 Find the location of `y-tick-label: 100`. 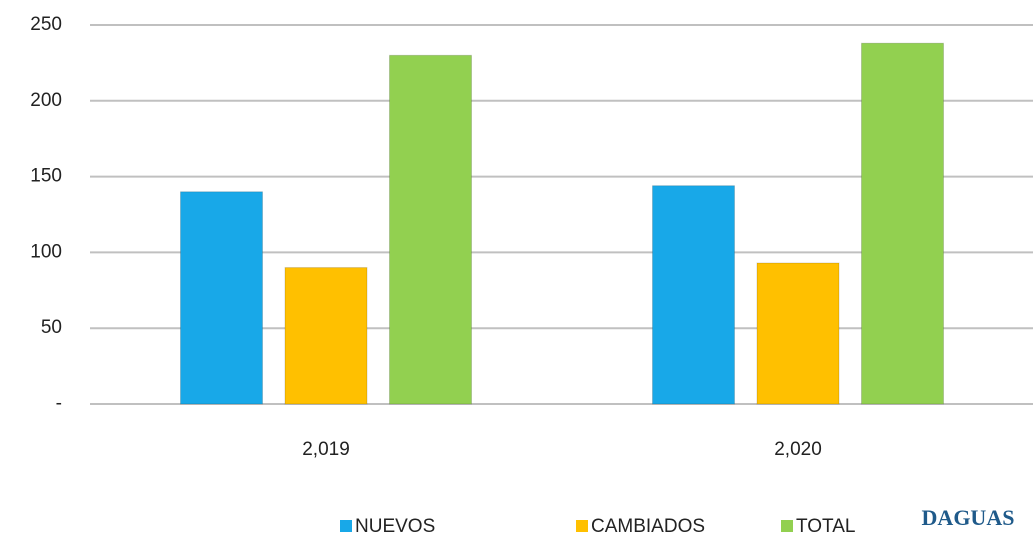

y-tick-label: 100 is located at coordinates (46, 251).